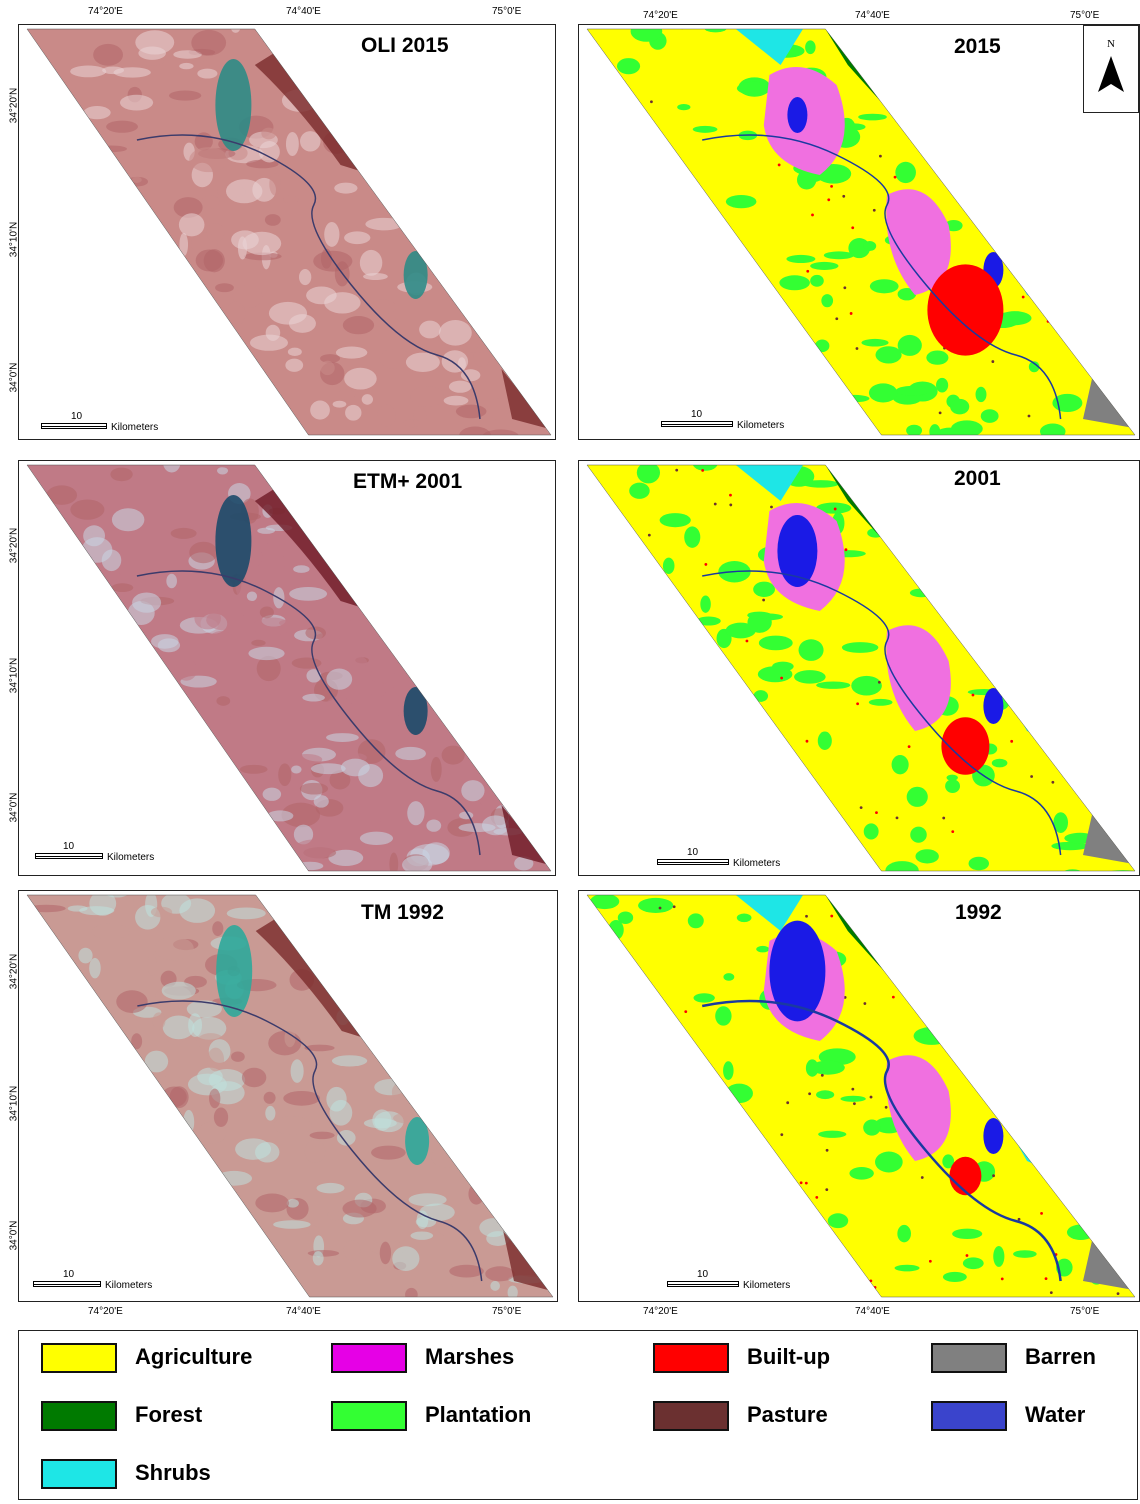 The height and width of the screenshot is (1504, 1140). Describe the element at coordinates (861, 234) in the screenshot. I see `classified-scene` at that location.